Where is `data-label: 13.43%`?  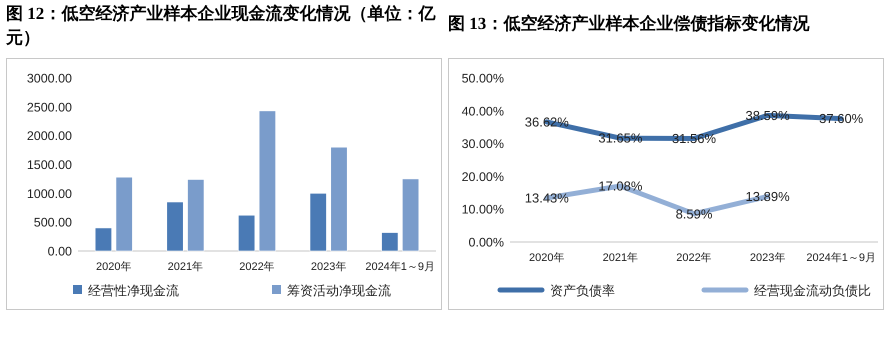
data-label: 13.43% is located at coordinates (547, 198).